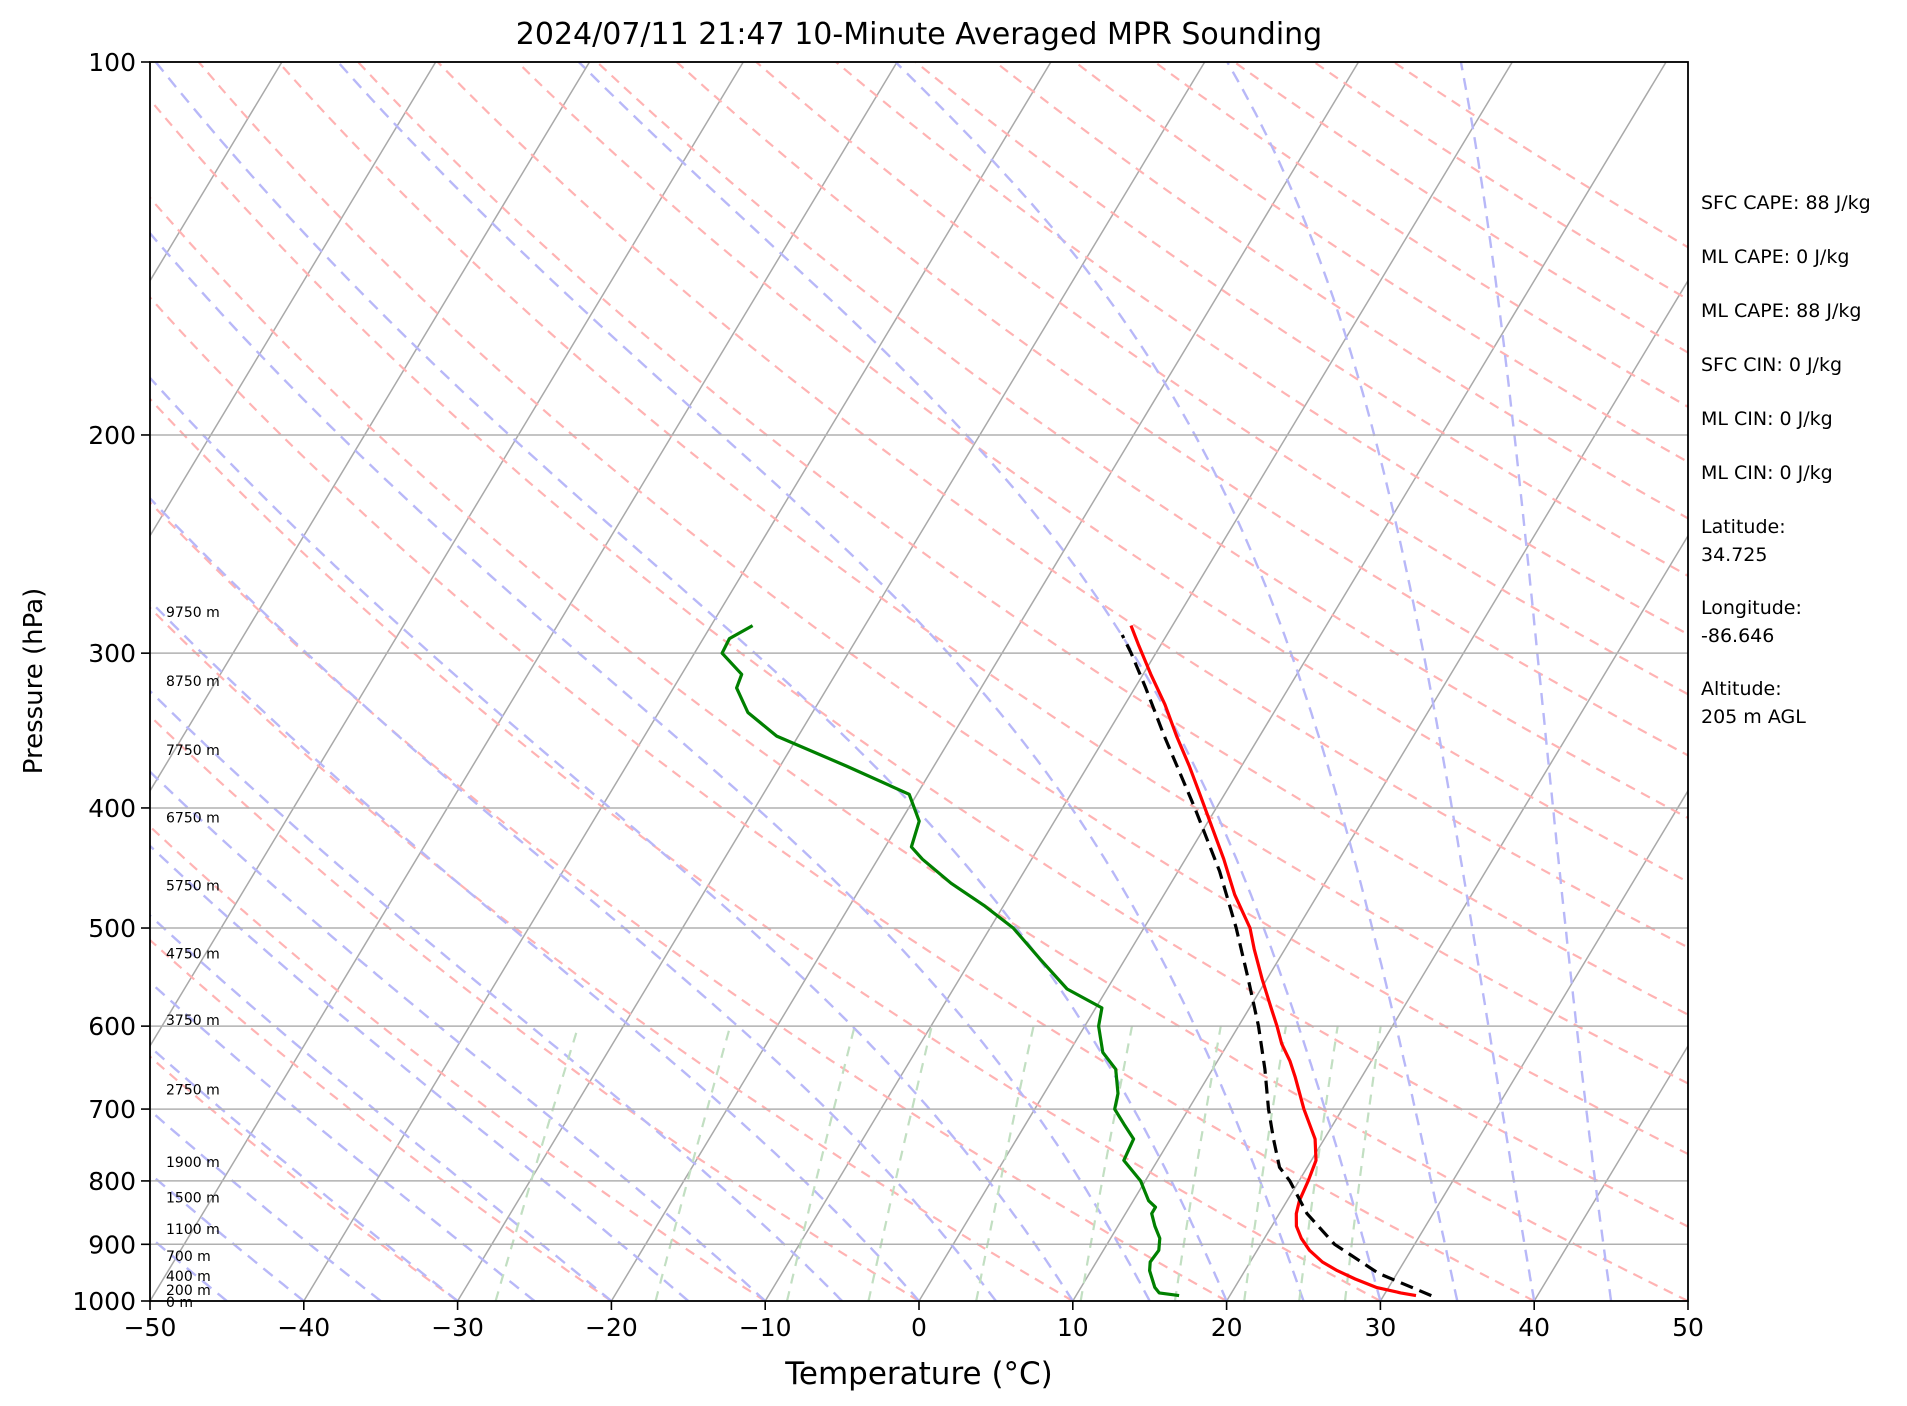  Describe the element at coordinates (1688, 1327) in the screenshot. I see `x-tick-label: 50` at that location.